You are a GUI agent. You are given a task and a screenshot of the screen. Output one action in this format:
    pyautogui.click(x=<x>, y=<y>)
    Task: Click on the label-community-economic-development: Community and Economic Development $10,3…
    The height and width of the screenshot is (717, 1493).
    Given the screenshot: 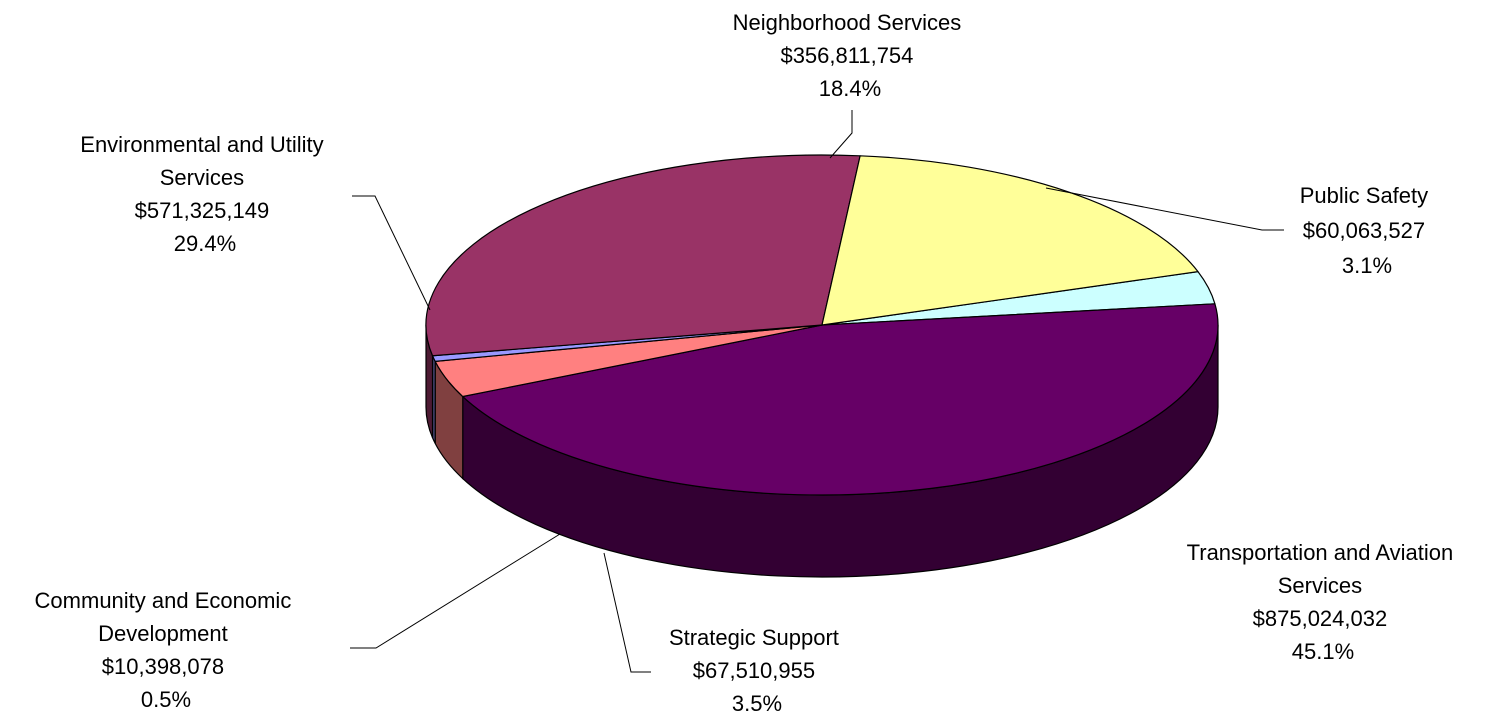 What is the action you would take?
    pyautogui.click(x=166, y=650)
    